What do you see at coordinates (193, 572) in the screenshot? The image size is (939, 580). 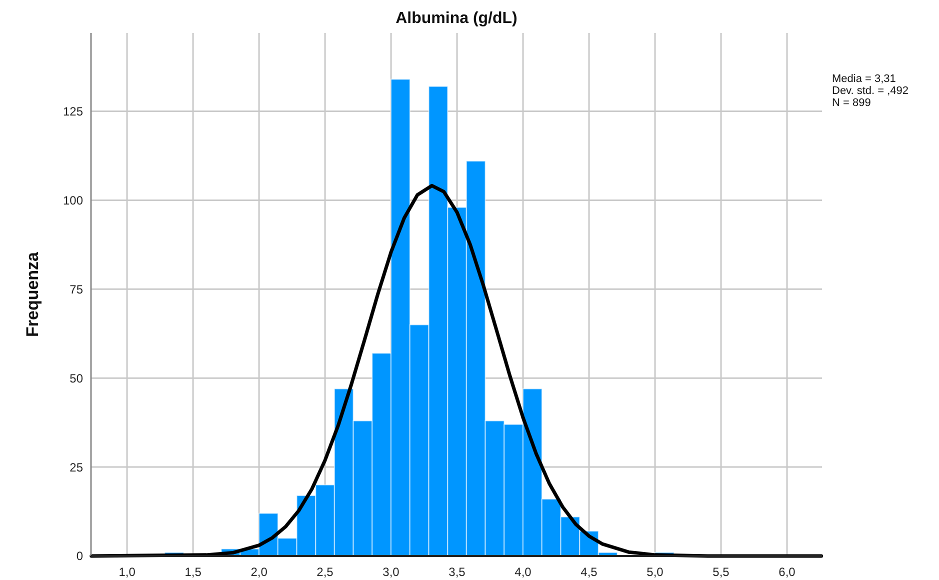 I see `x-tick-label: 1,5` at bounding box center [193, 572].